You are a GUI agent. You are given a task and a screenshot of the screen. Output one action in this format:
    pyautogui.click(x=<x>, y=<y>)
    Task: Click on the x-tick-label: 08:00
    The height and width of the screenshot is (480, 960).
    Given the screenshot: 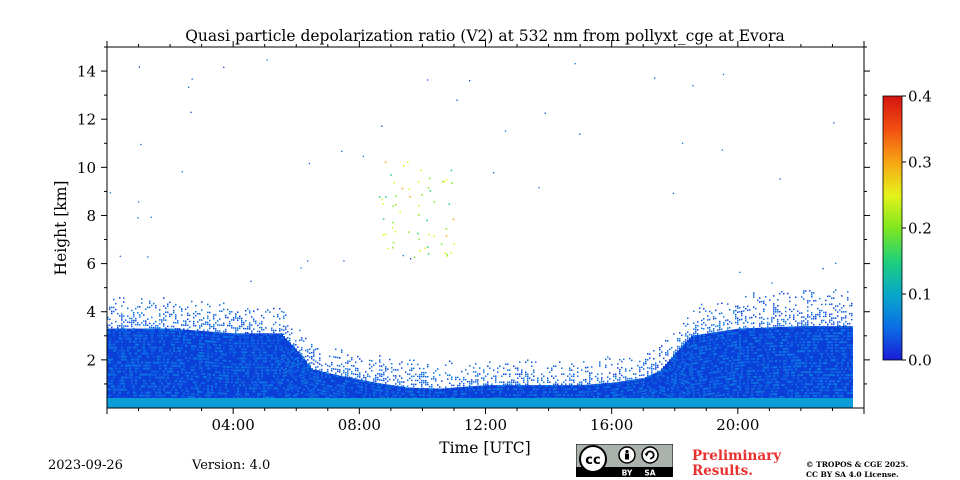 What is the action you would take?
    pyautogui.click(x=359, y=425)
    